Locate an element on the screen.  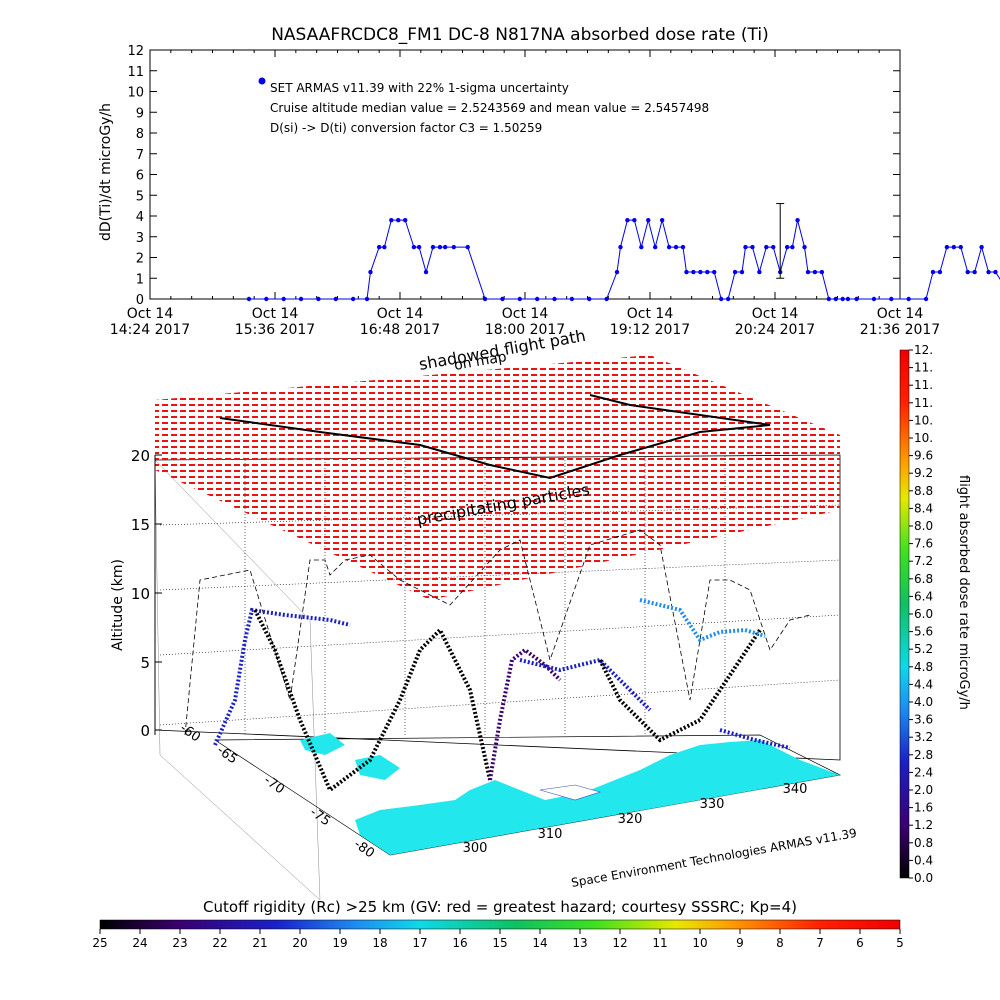
dose-colorbar-tick-label: 10. is located at coordinates (923, 438).